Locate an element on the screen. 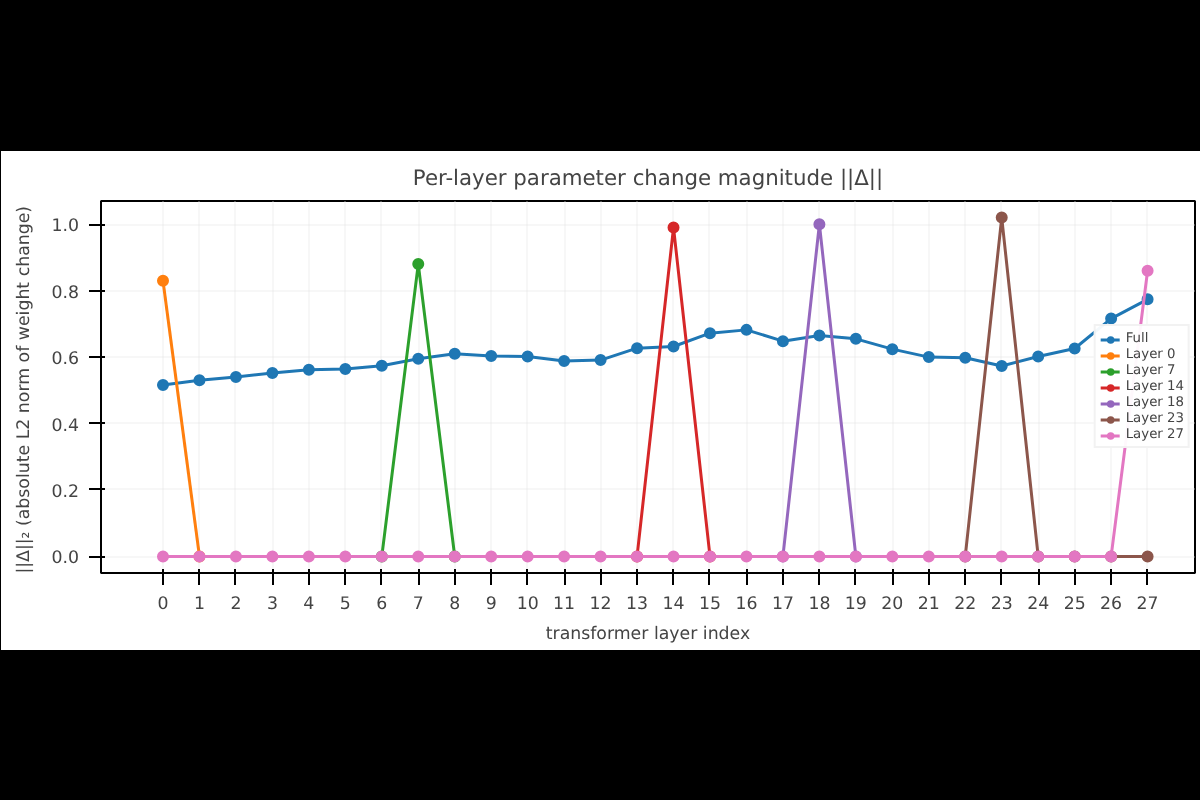  x-tick-label: 7 is located at coordinates (418, 605).